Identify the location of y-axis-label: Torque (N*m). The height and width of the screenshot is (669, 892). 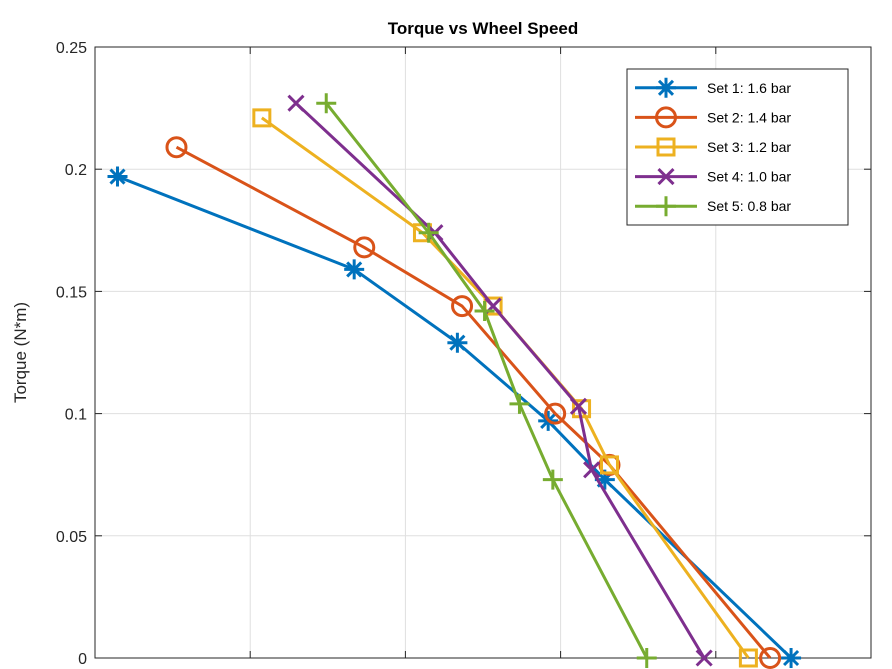
(20, 352).